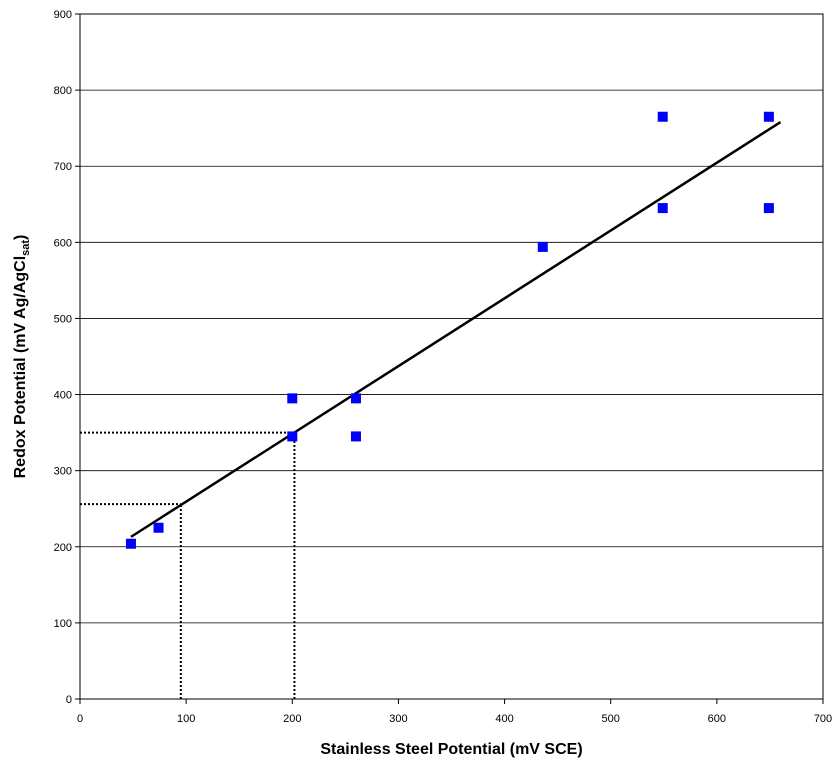 This screenshot has height=767, width=838. Describe the element at coordinates (67, 357) in the screenshot. I see `y-axis-ticks: 0 100 200 300 400 500 600 700 800 900` at that location.